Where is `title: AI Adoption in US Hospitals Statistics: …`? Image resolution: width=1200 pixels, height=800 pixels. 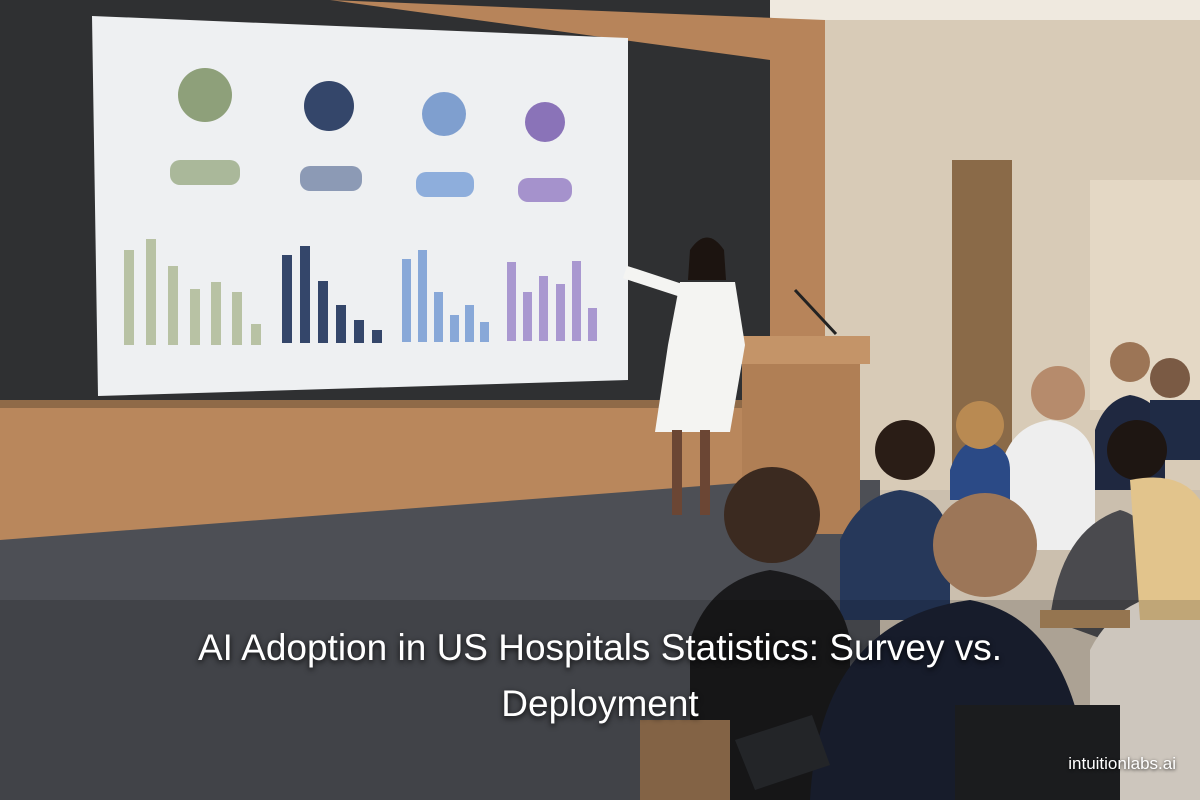
title: AI Adoption in US Hospitals Statistics: … is located at coordinates (600, 675).